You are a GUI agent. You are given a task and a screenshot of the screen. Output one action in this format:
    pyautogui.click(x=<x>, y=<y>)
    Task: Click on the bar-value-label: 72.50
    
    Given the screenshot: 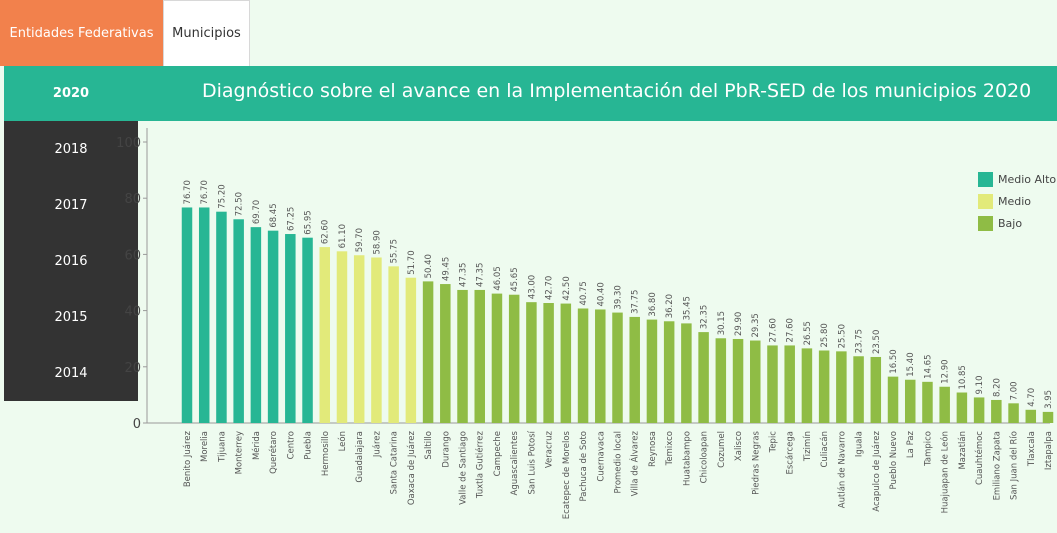 What is the action you would take?
    pyautogui.click(x=240, y=204)
    